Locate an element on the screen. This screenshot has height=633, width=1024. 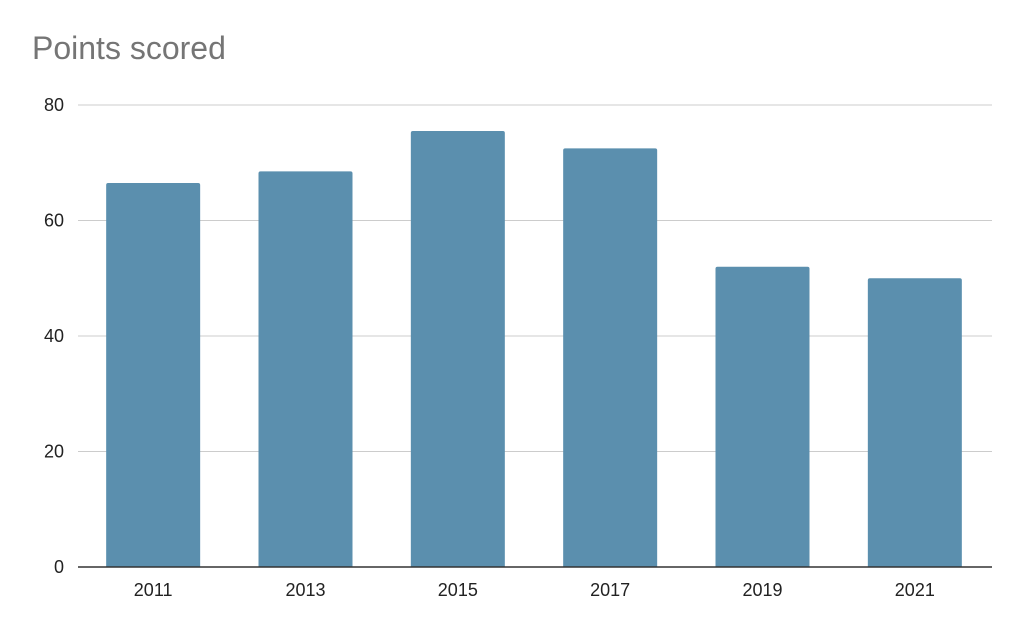
y-tick-label-60: 60 is located at coordinates (54, 221).